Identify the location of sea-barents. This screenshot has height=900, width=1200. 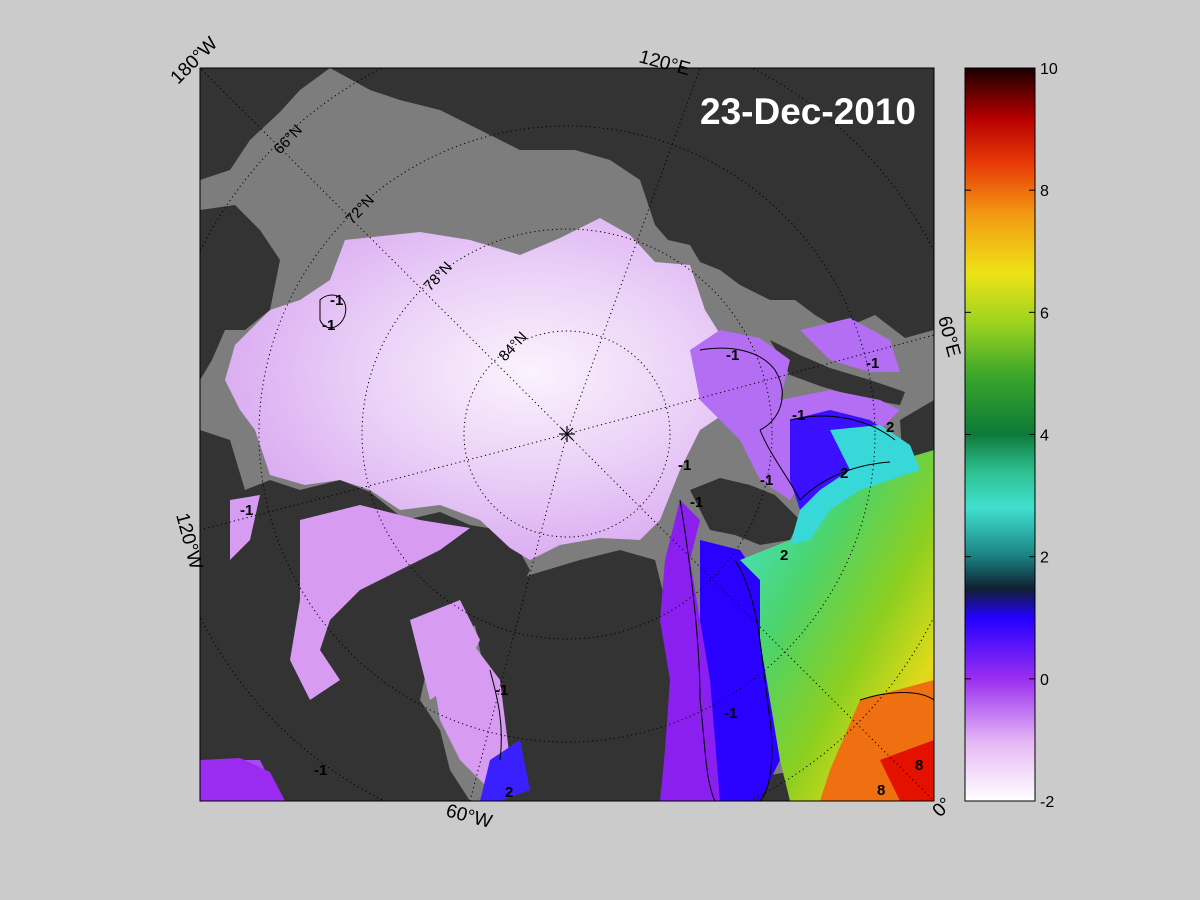
(795, 415).